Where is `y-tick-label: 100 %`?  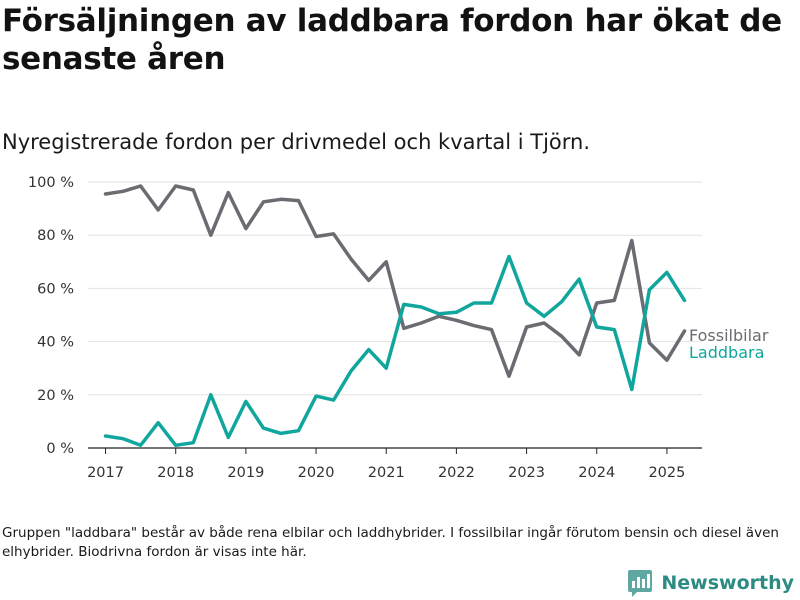
y-tick-label: 100 % is located at coordinates (51, 183).